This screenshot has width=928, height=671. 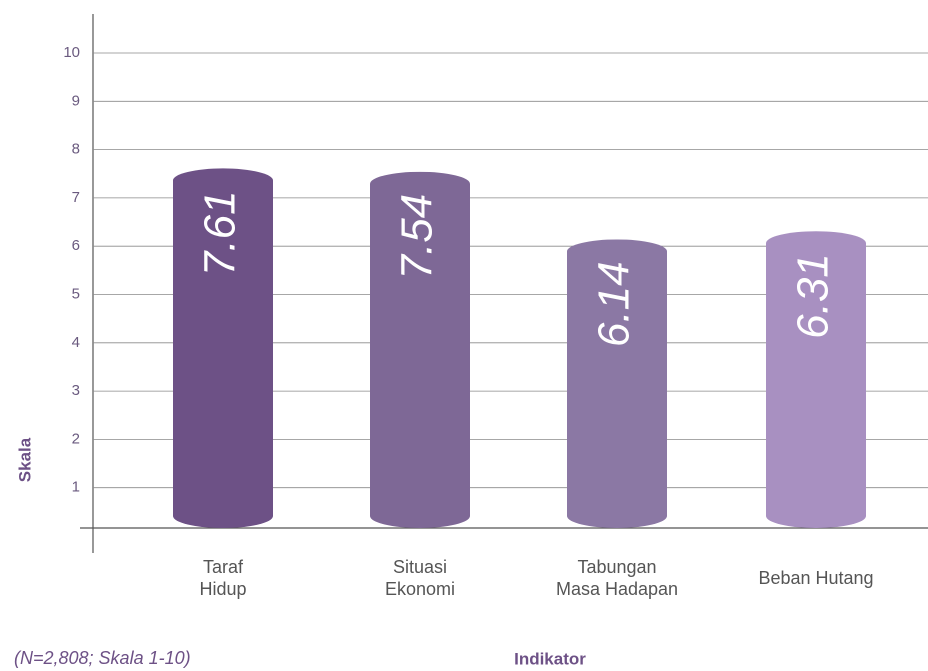 I want to click on value-label: 6.14, so click(x=614, y=304).